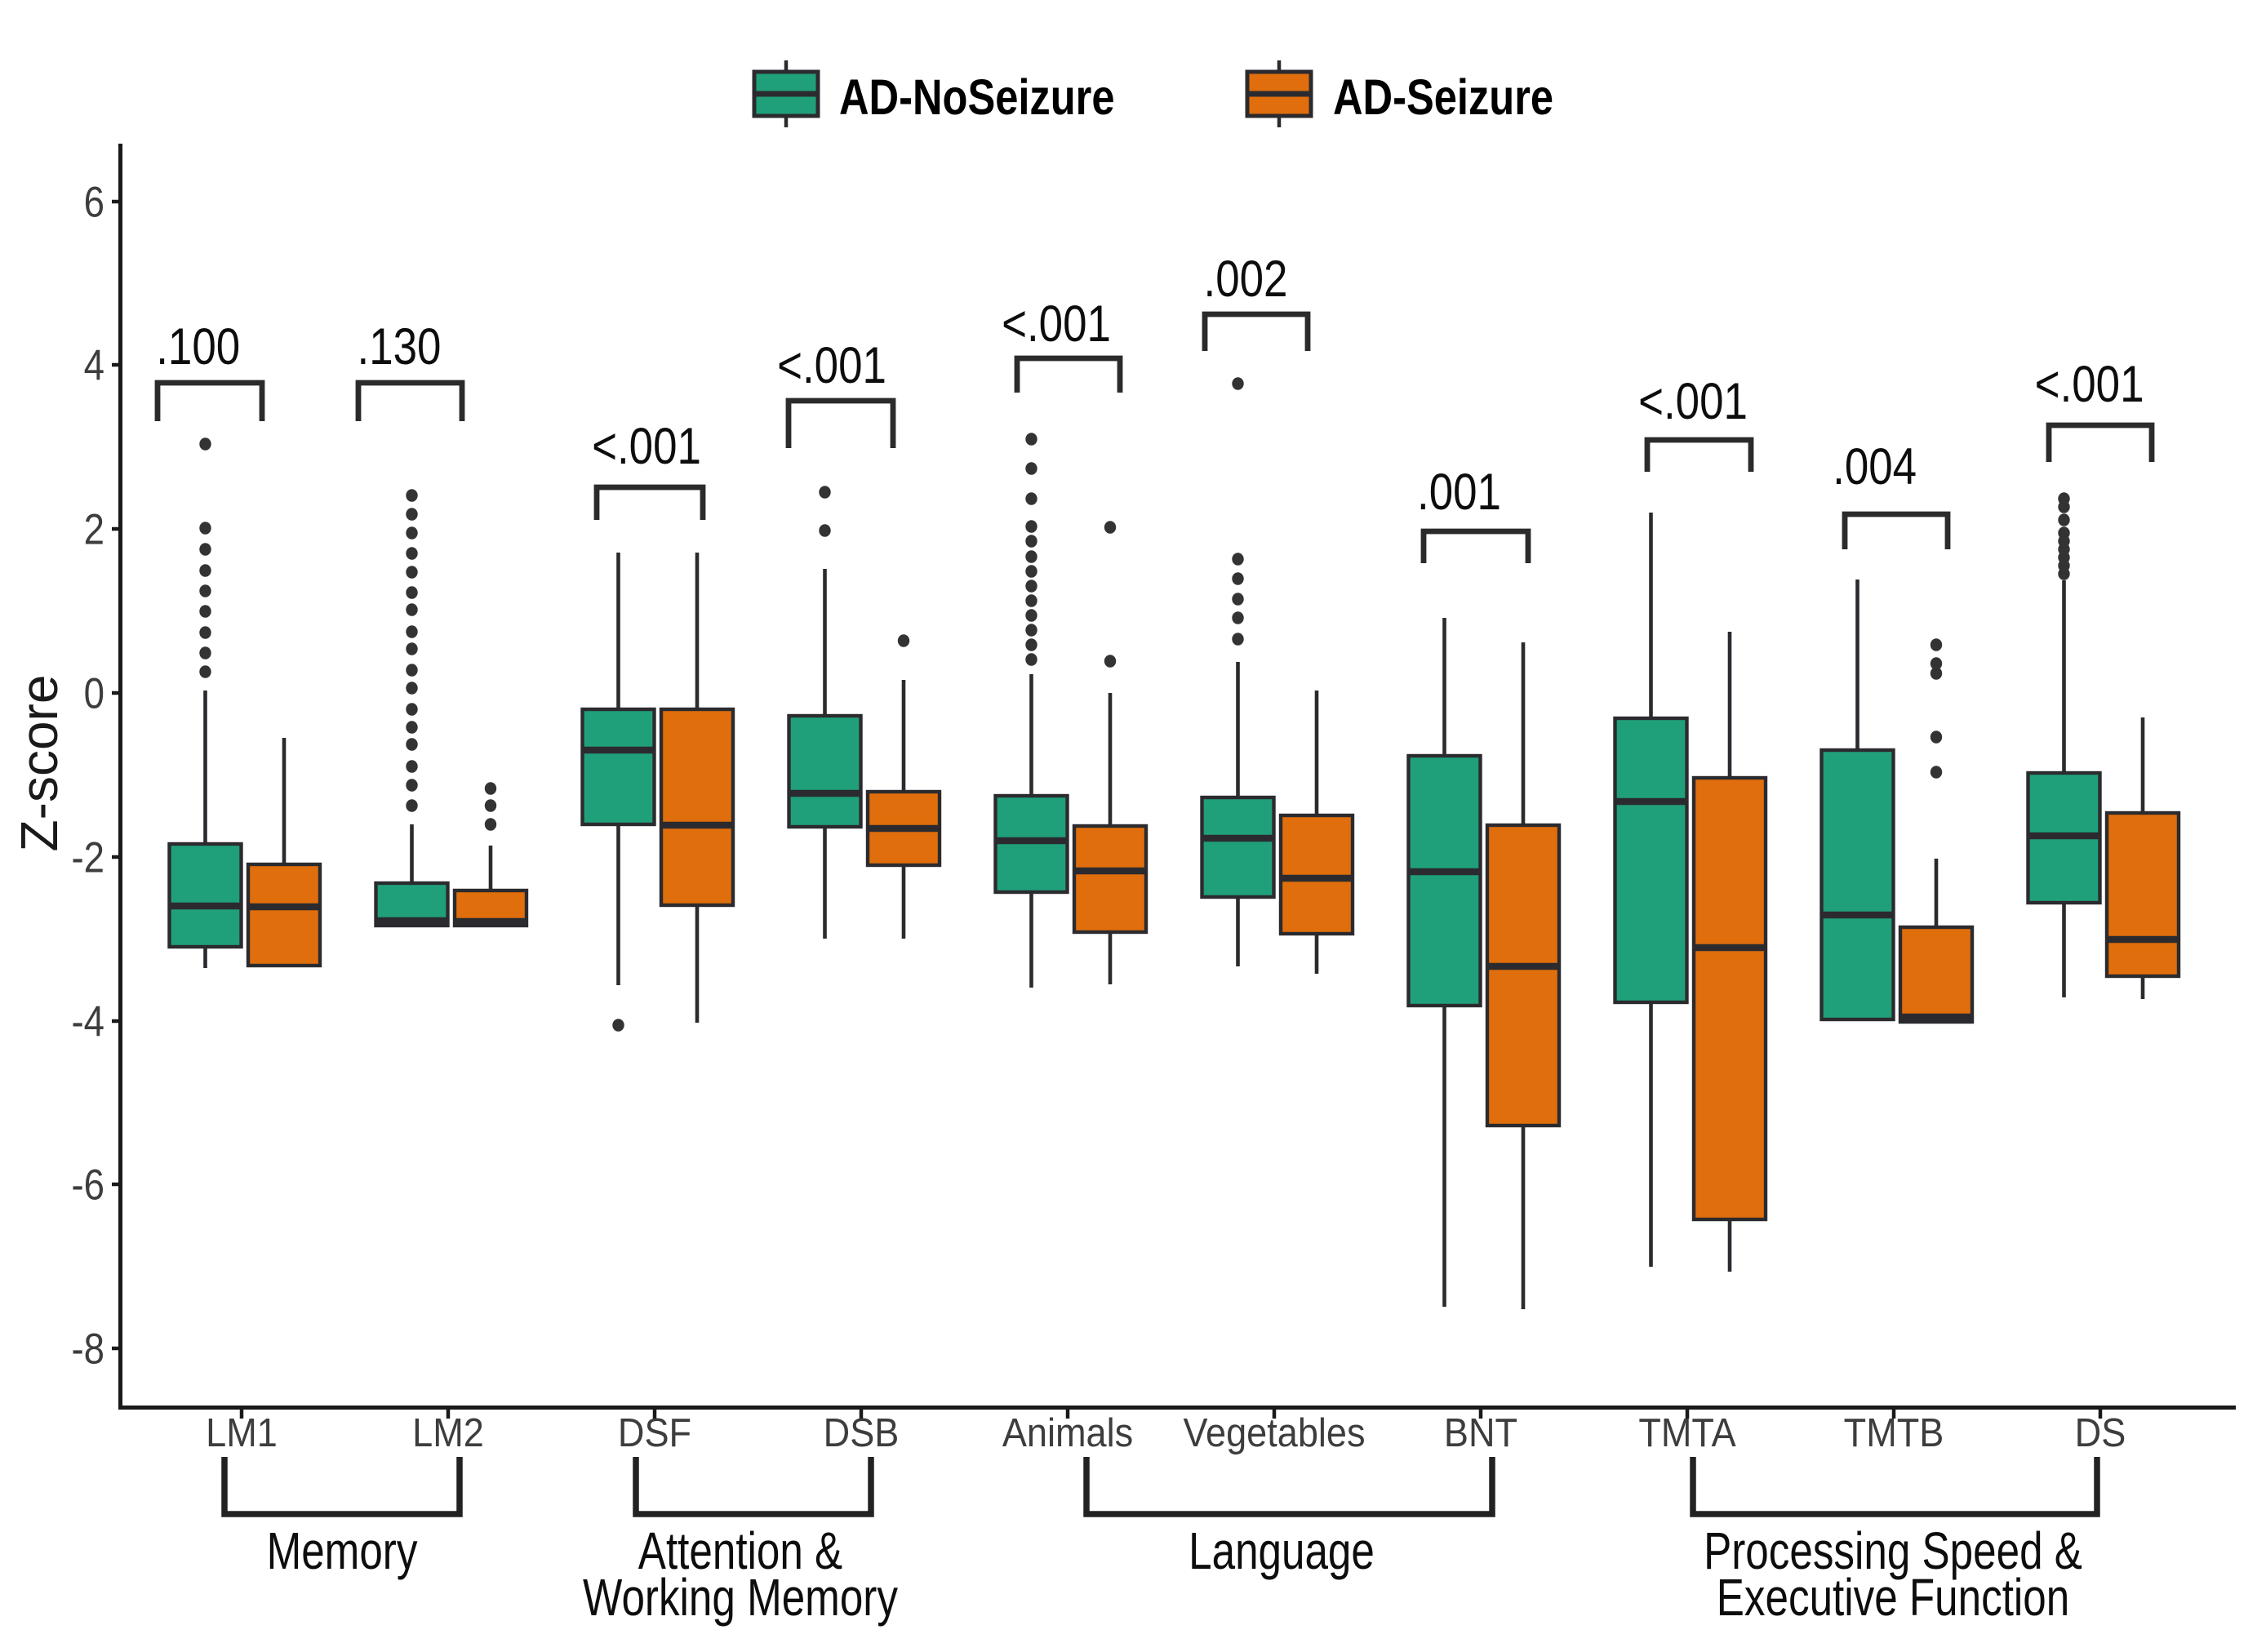 This screenshot has height=1652, width=2266. Describe the element at coordinates (94, 365) in the screenshot. I see `svg-text: 4` at that location.